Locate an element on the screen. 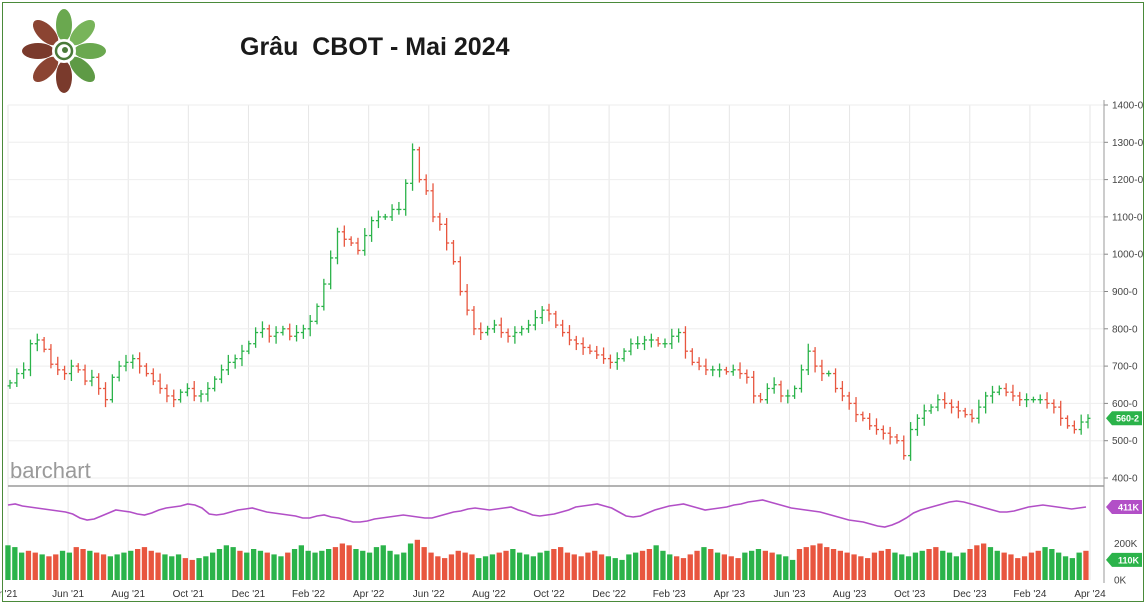 Image resolution: width=1148 pixels, height=606 pixels. y-tick-label: 1100-0 is located at coordinates (1127, 217).